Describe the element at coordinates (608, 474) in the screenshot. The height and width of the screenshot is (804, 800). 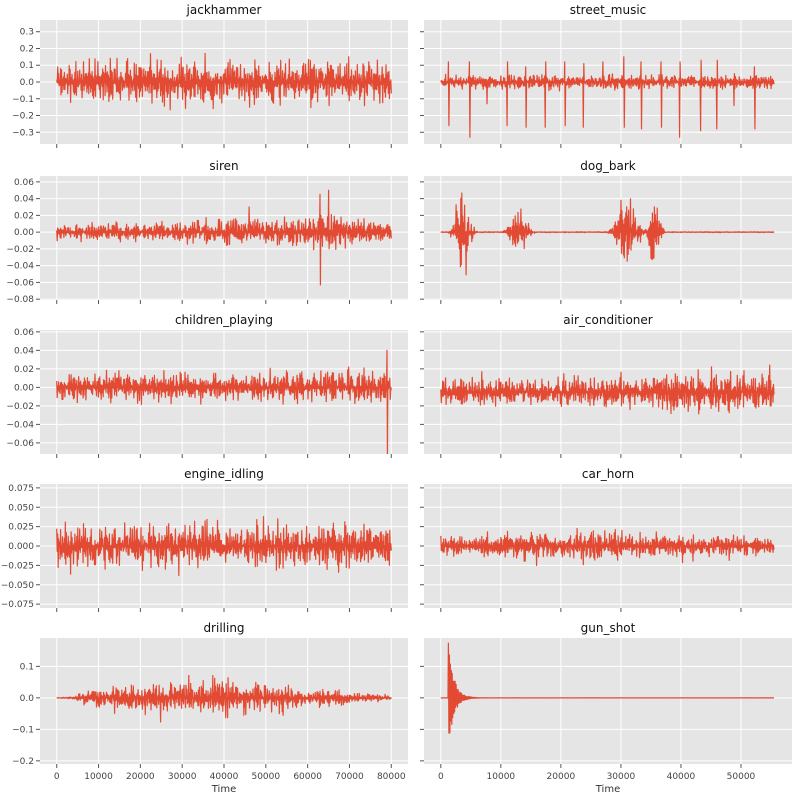
I see `panel-title: car_horn` at that location.